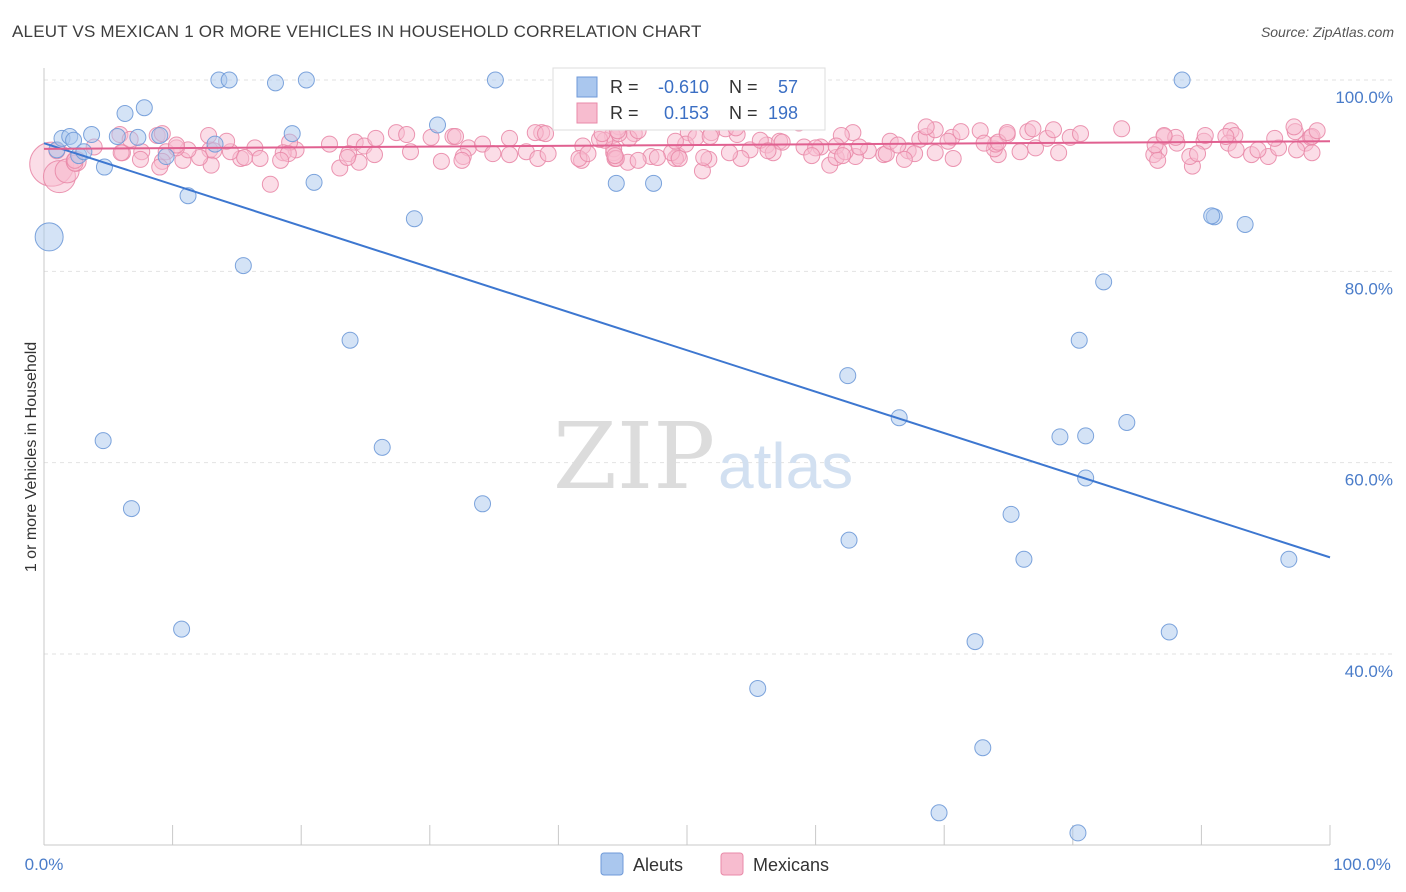 The image size is (1406, 892). I want to click on legend-n-label-mexicans: N =, so click(743, 113).